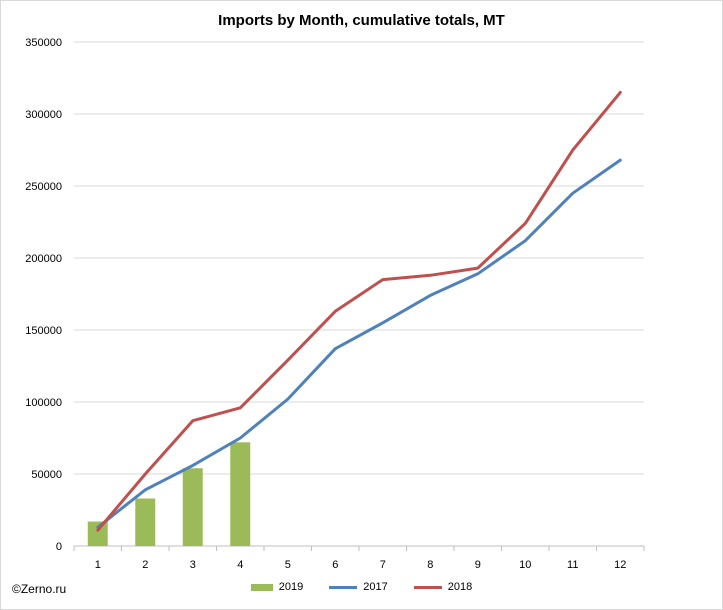  What do you see at coordinates (525, 565) in the screenshot?
I see `x-tick-label: 10` at bounding box center [525, 565].